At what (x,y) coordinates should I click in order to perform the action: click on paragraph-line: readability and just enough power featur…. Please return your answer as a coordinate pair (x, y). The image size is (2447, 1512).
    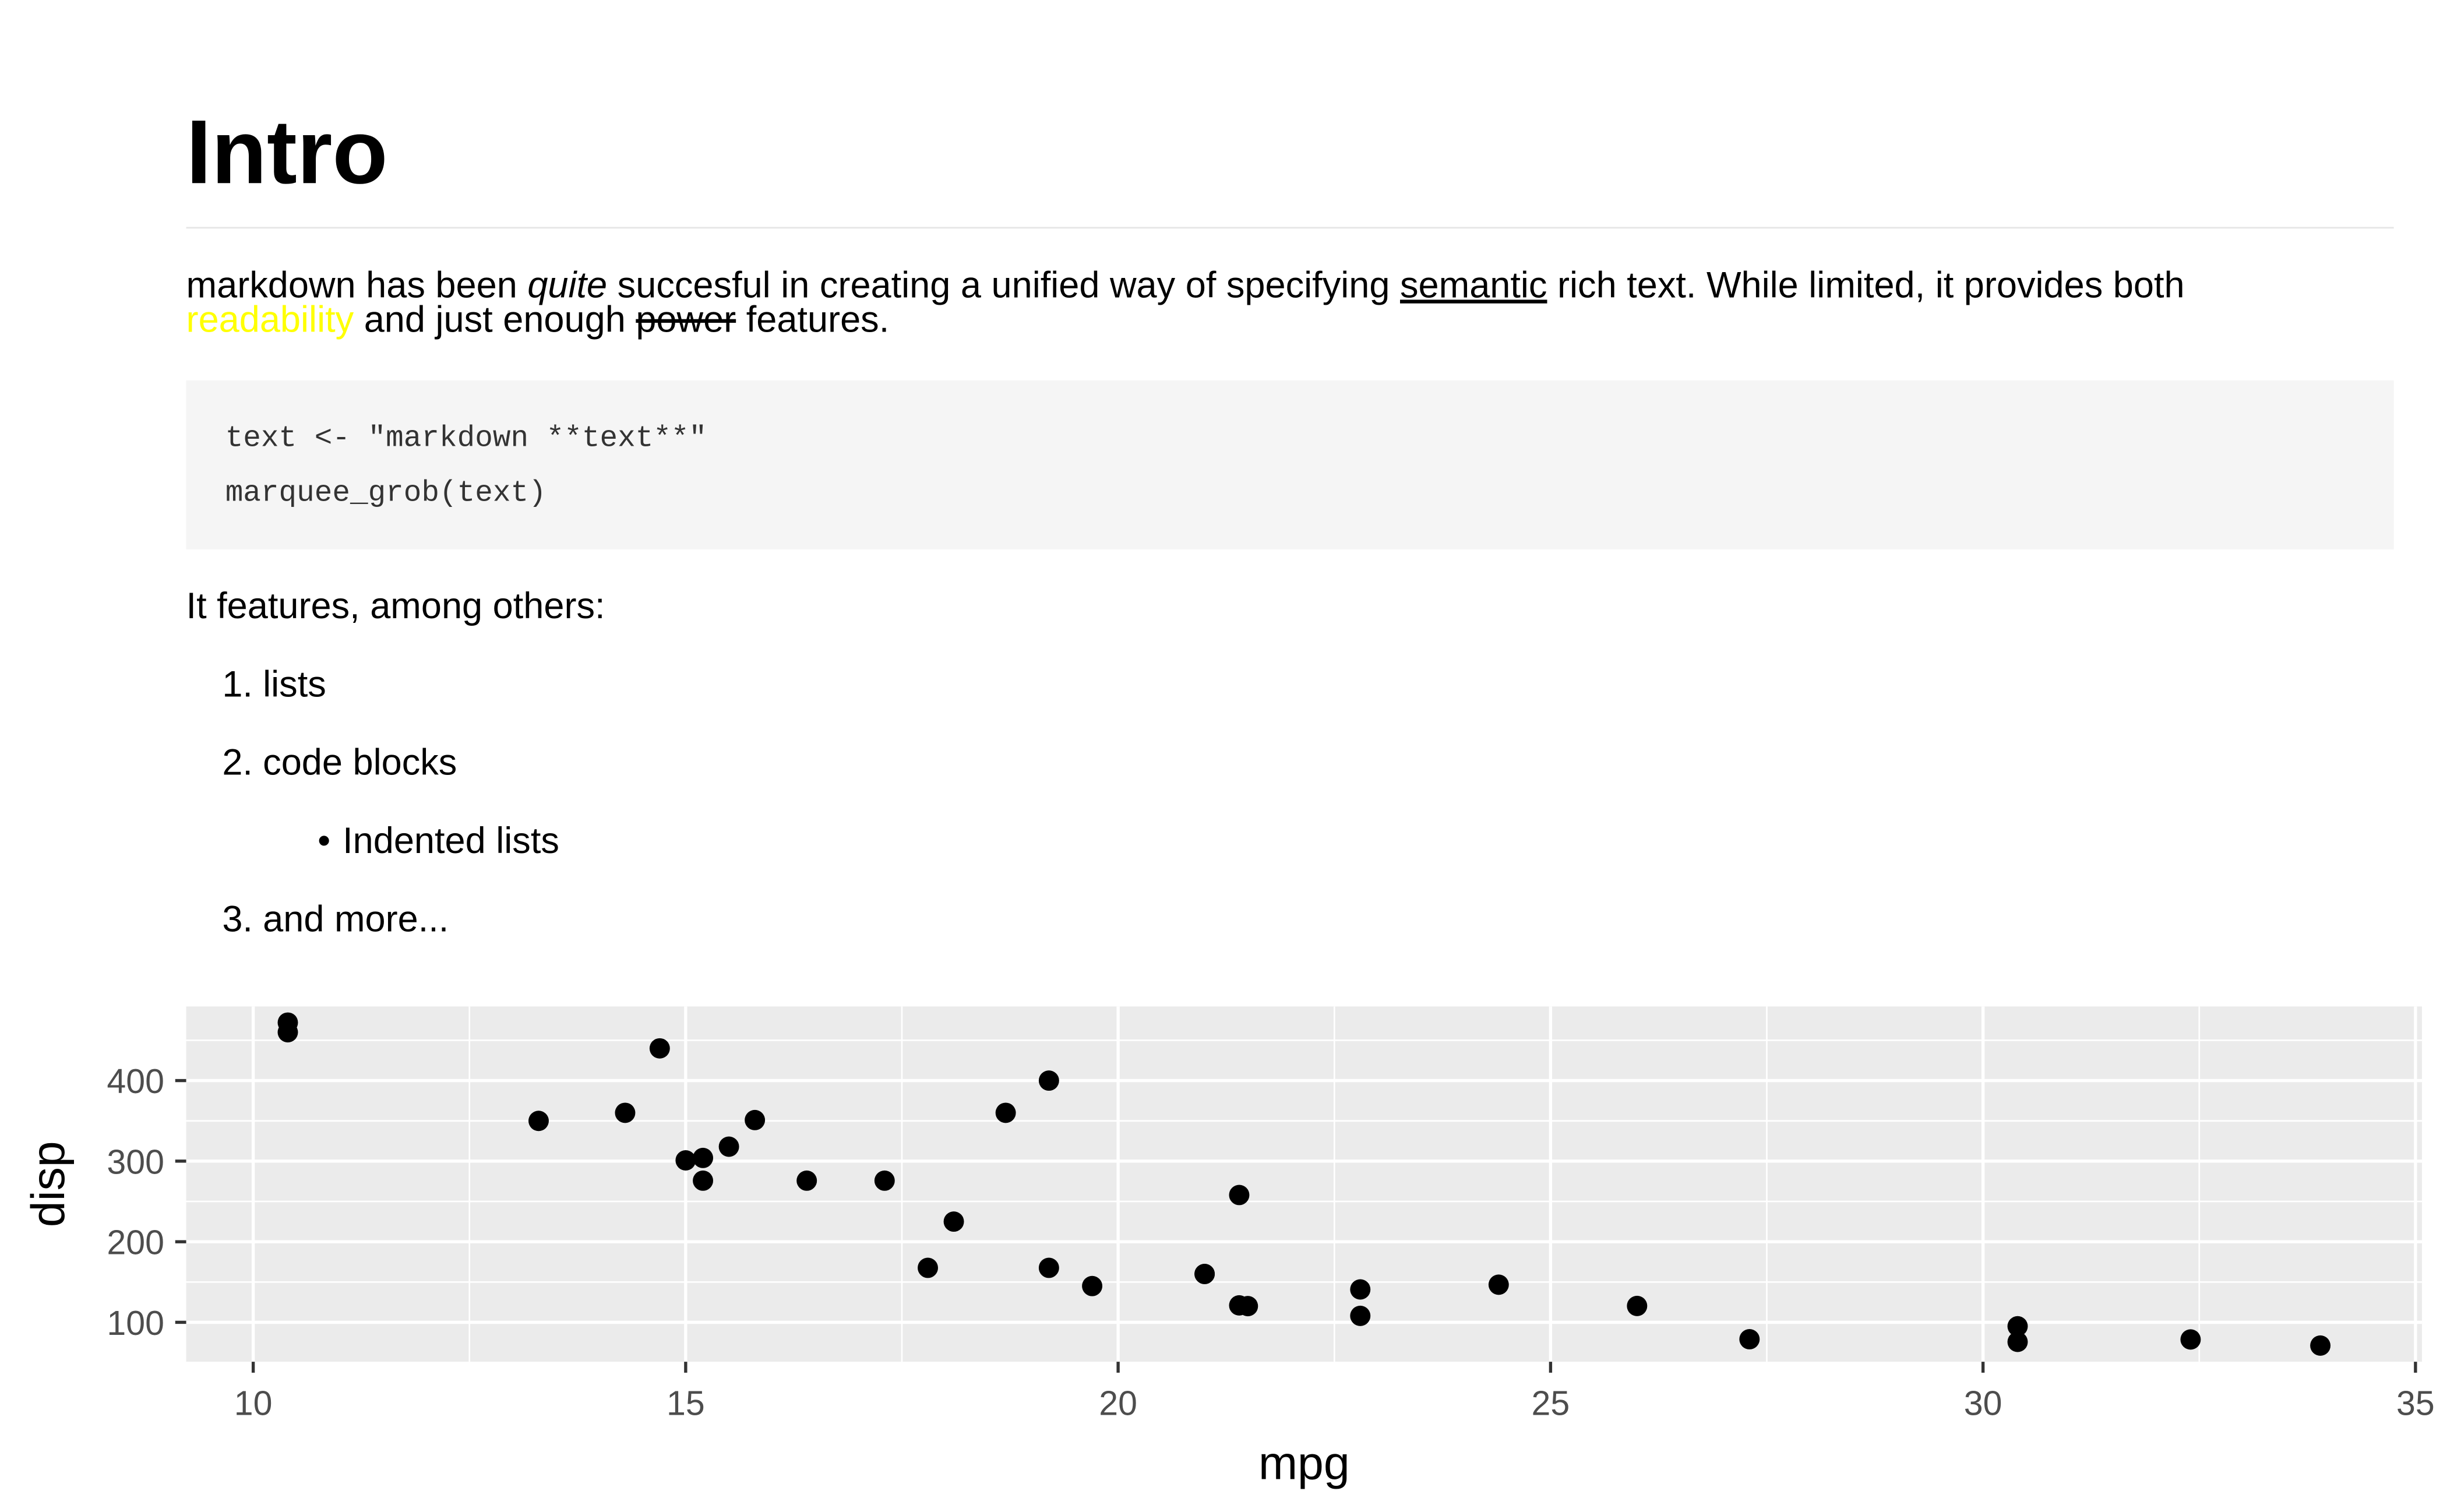
    Looking at the image, I should click on (538, 319).